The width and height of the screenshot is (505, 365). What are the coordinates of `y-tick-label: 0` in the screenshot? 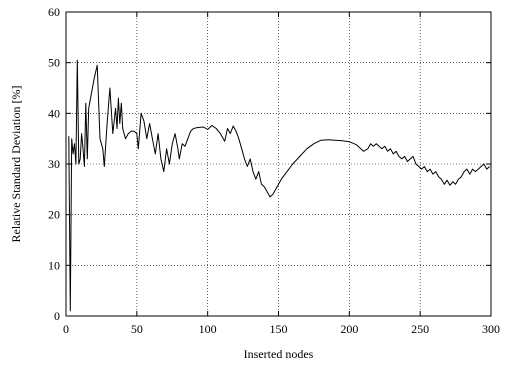 It's located at (57, 316).